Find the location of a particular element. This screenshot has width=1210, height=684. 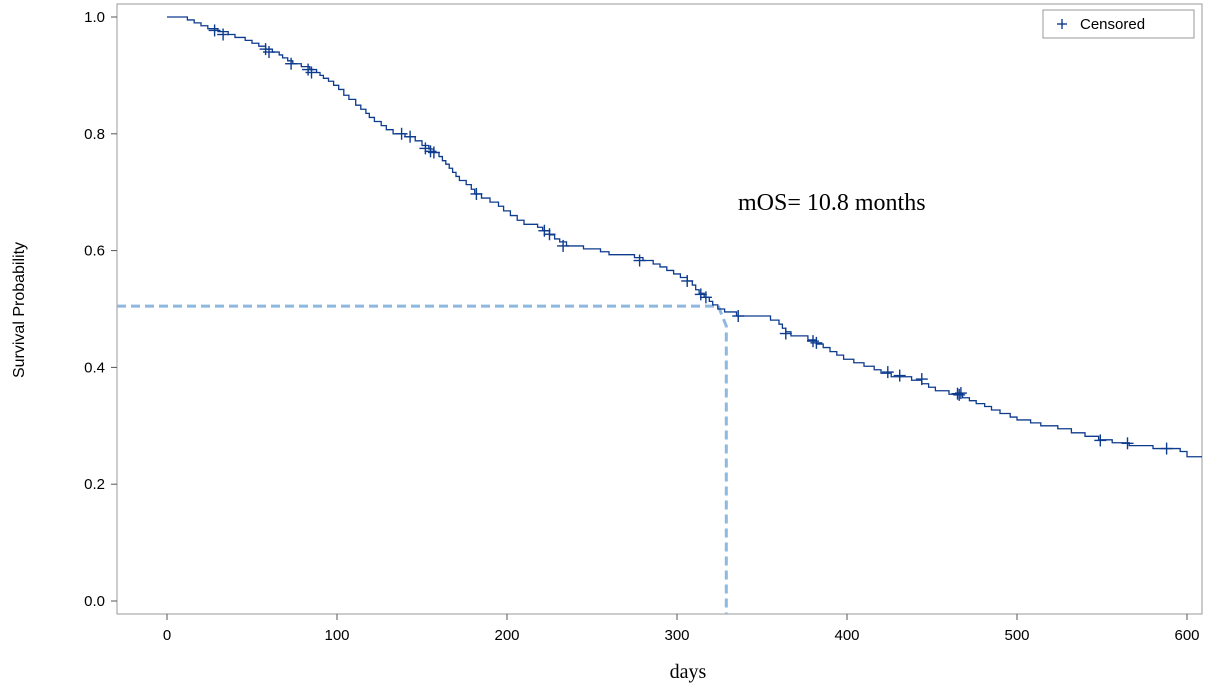

y-tick-label: 1.0 is located at coordinates (94, 17).